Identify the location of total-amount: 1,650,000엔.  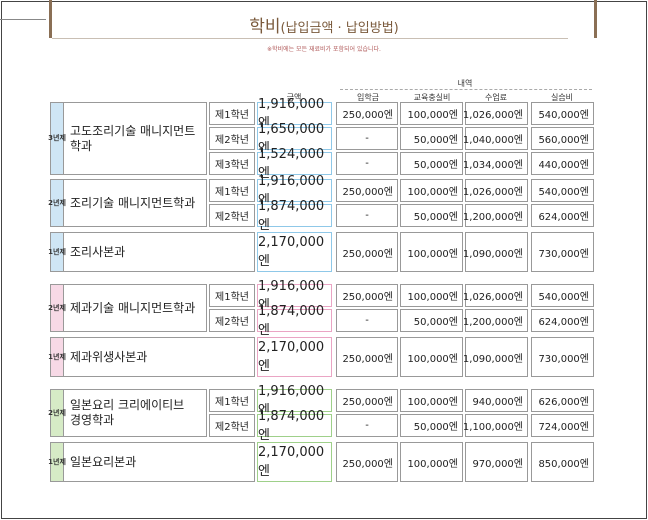
(294, 139).